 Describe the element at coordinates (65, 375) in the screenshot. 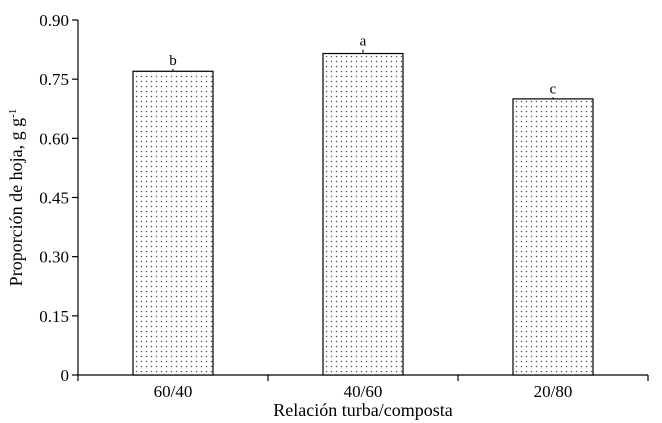

I see `y-tick-label: 0` at that location.